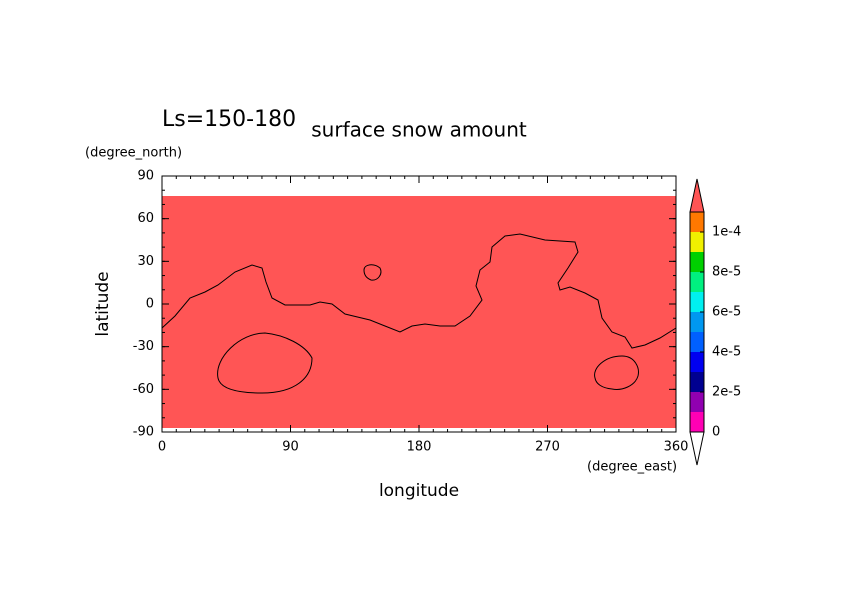 The image size is (842, 595). Describe the element at coordinates (697, 448) in the screenshot. I see `colorbar-under` at that location.